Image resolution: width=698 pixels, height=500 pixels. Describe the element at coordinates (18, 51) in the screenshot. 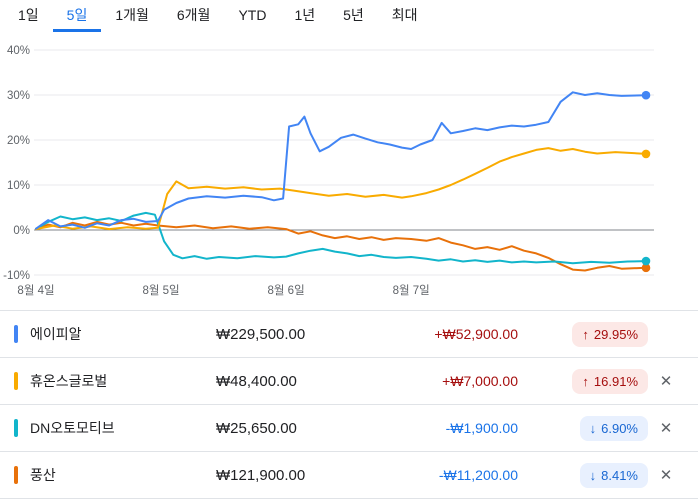

I see `svg-text: 40%` at that location.